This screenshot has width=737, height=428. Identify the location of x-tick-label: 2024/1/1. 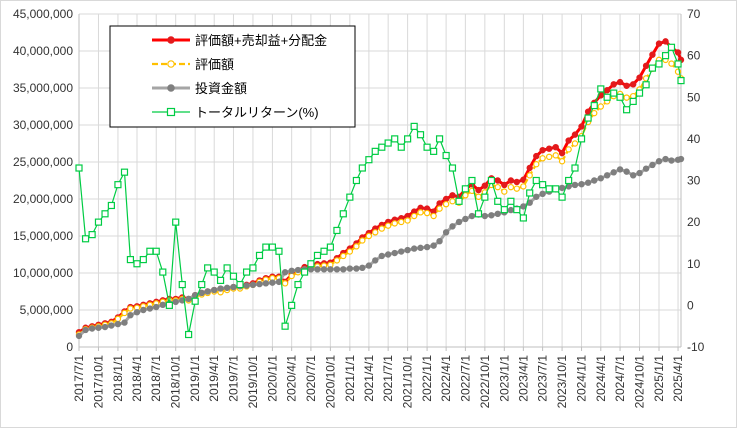
(582, 378).